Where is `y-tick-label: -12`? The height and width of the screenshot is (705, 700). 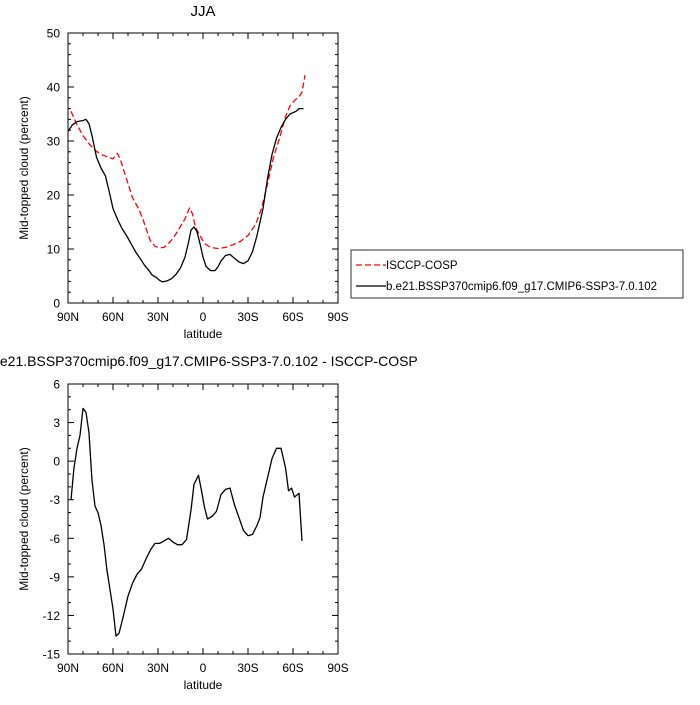
y-tick-label: -12 is located at coordinates (52, 616).